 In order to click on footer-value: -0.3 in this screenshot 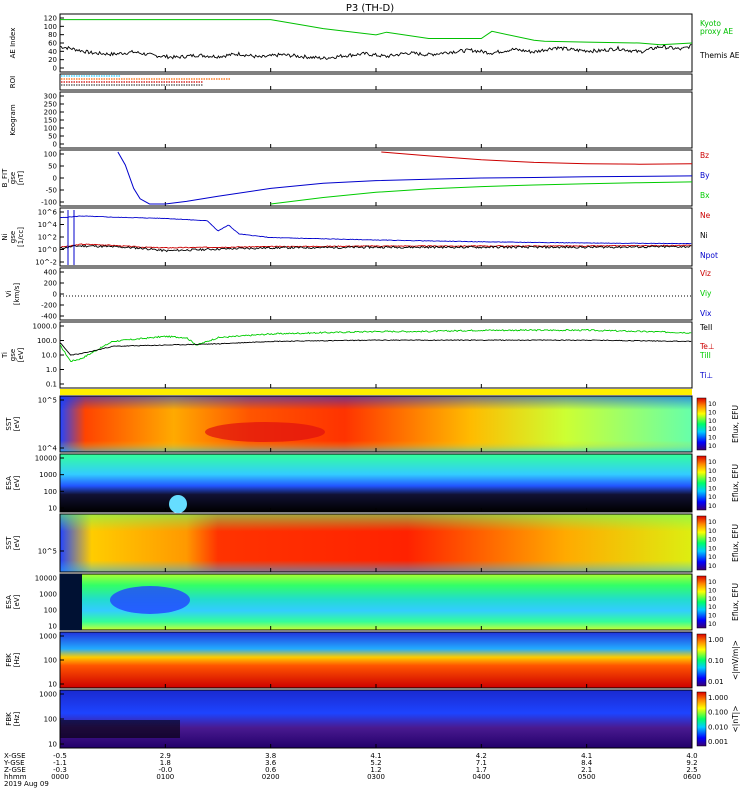, I will do `click(60, 770)`.